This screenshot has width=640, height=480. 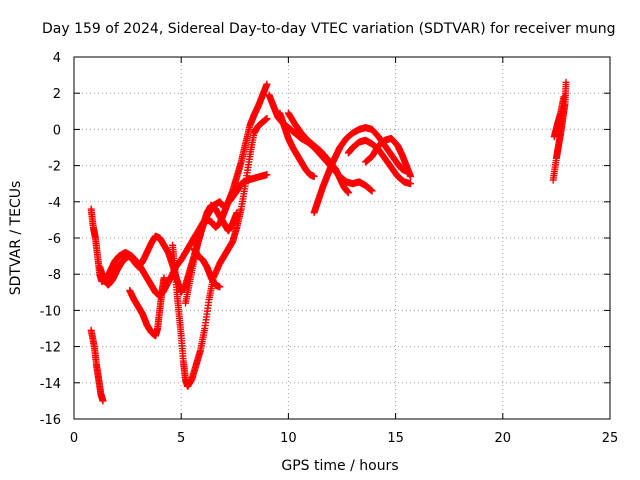 What do you see at coordinates (50, 384) in the screenshot?
I see `y-tick-label: -14` at bounding box center [50, 384].